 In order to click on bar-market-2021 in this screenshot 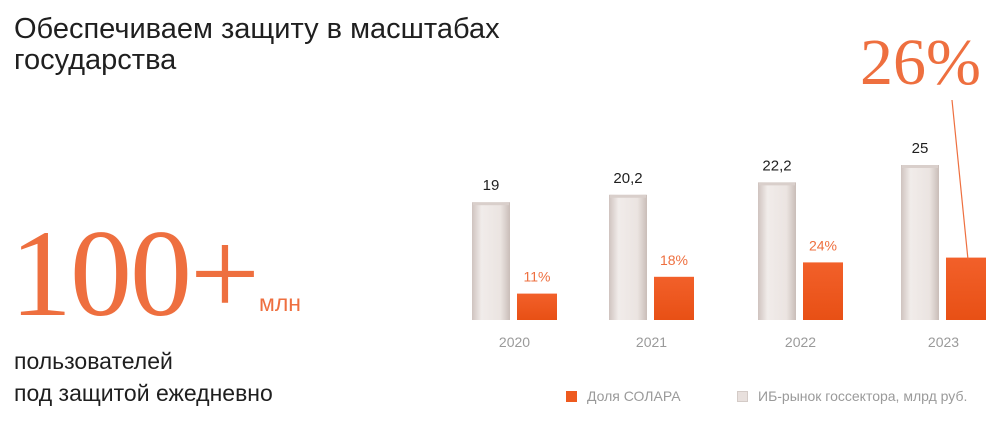, I will do `click(628, 257)`.